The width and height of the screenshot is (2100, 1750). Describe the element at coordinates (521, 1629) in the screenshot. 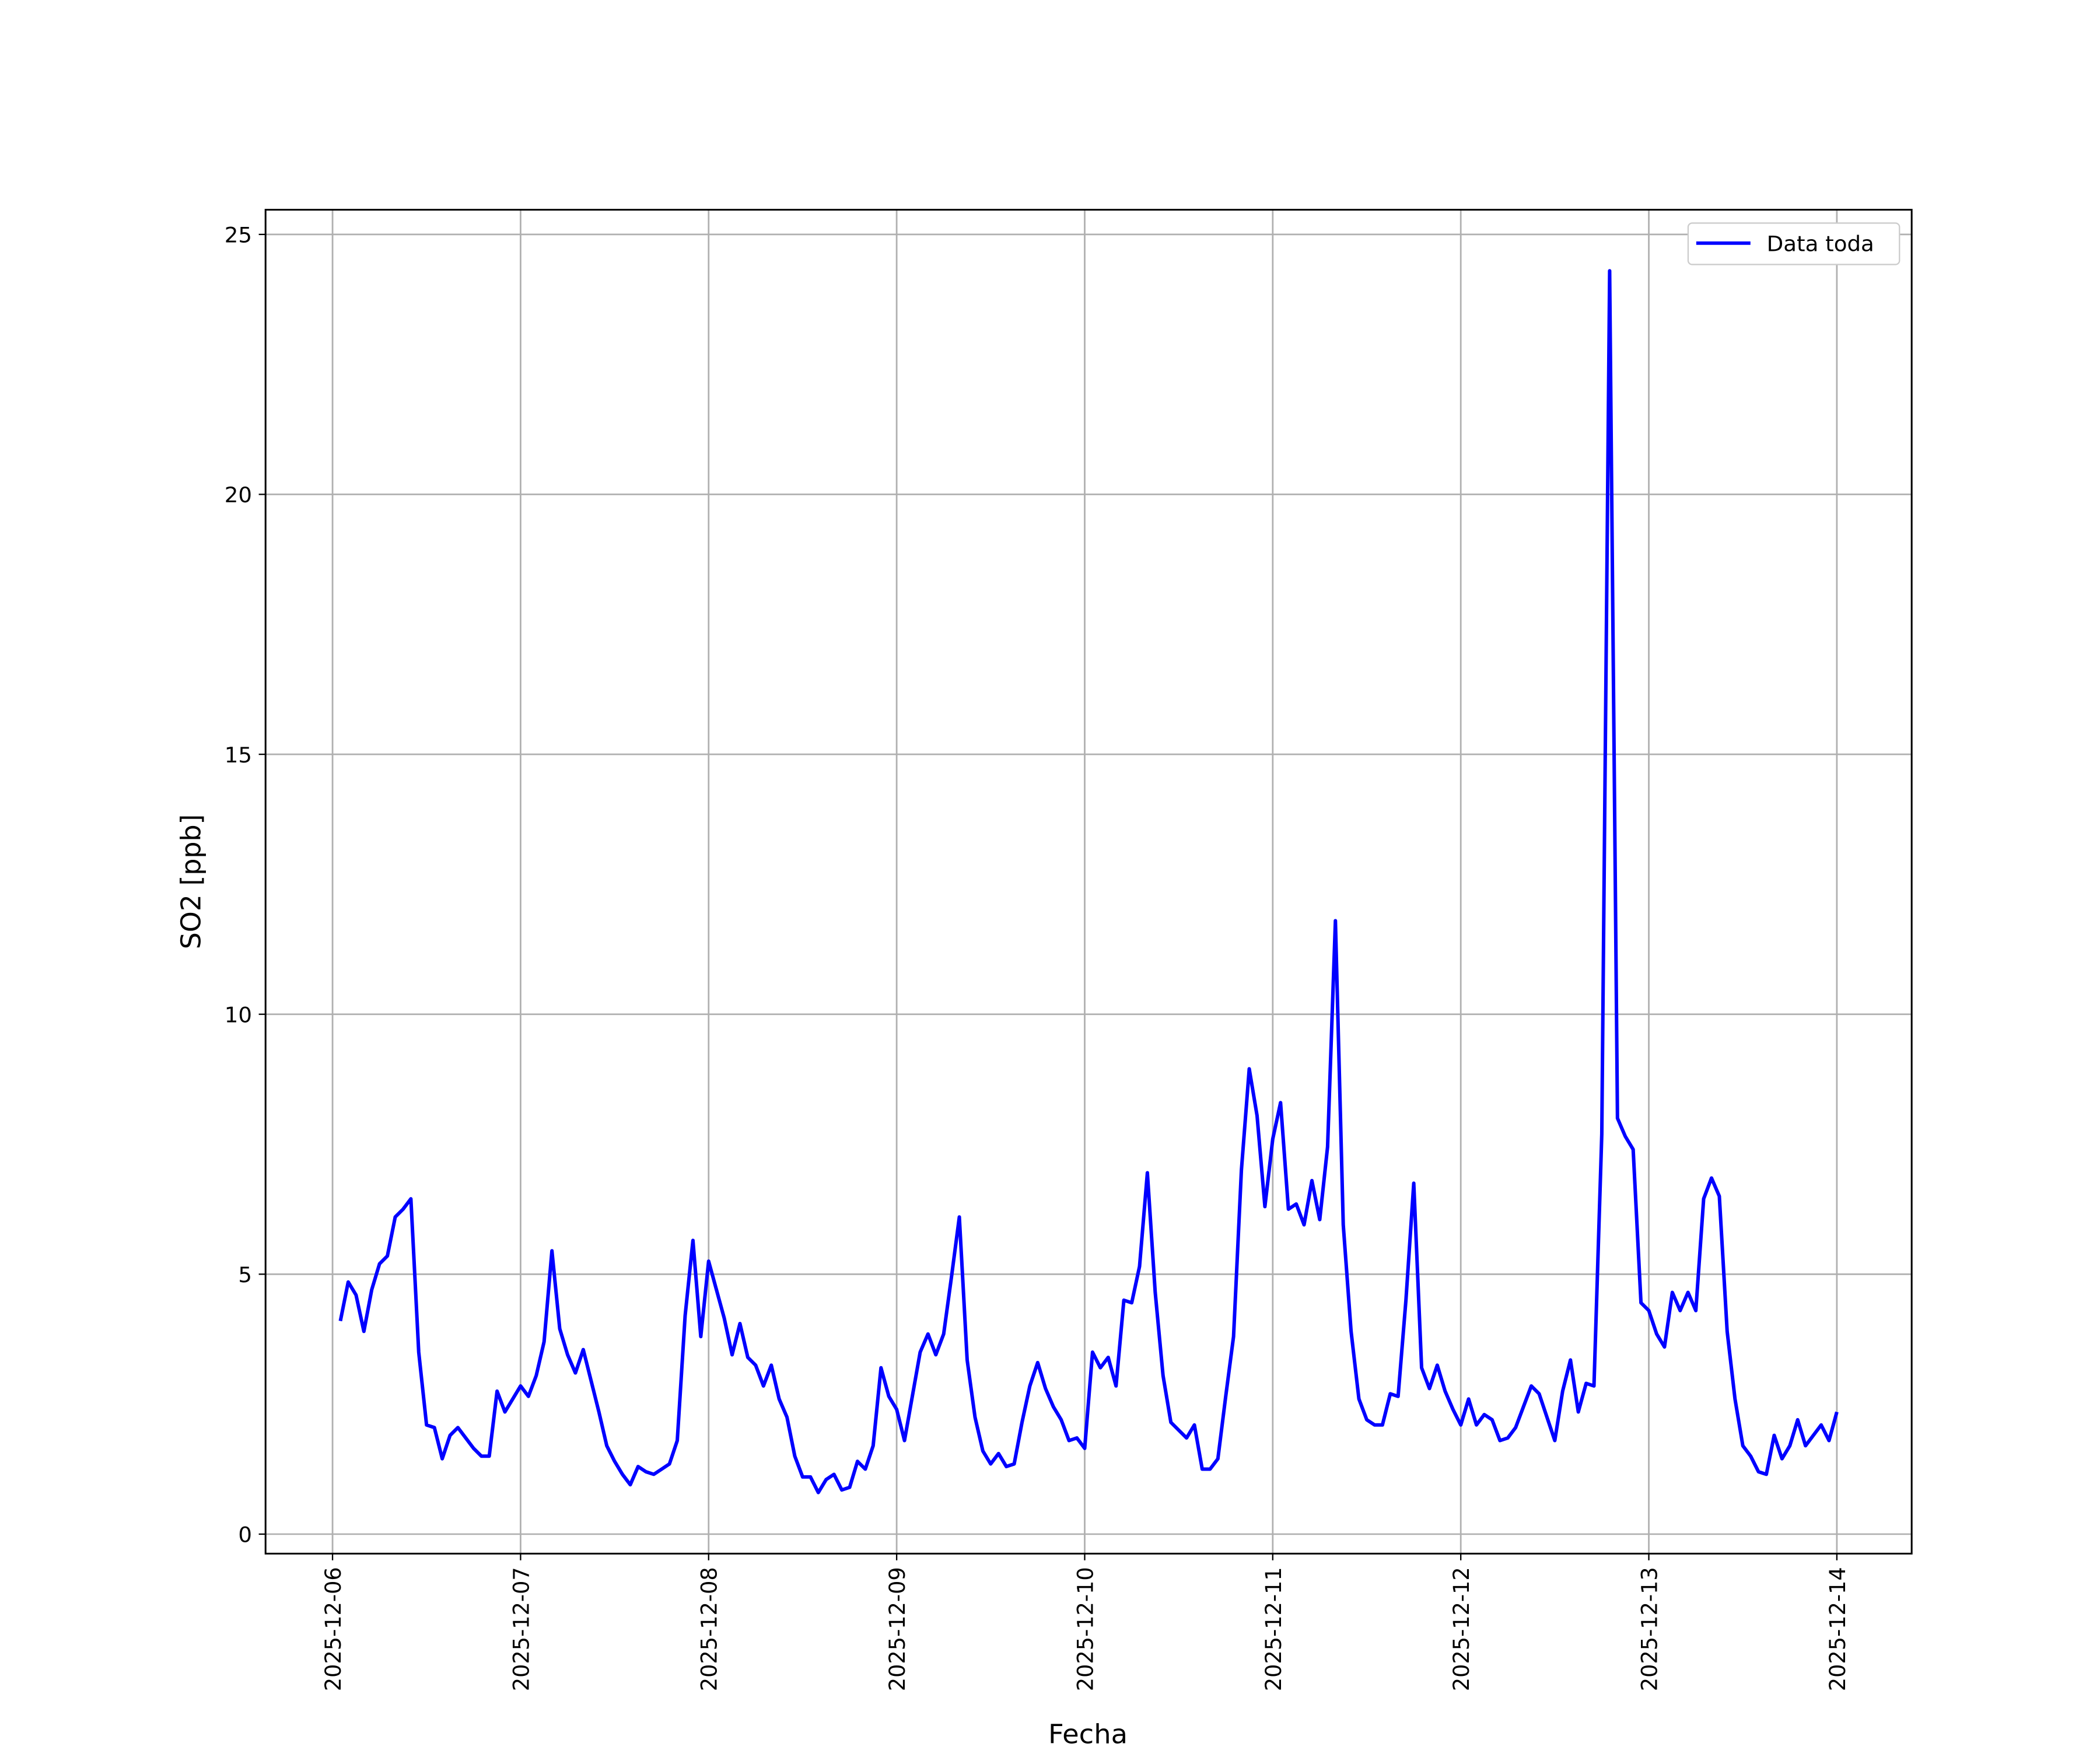

I see `x-tick-label: 2025-12-07` at that location.